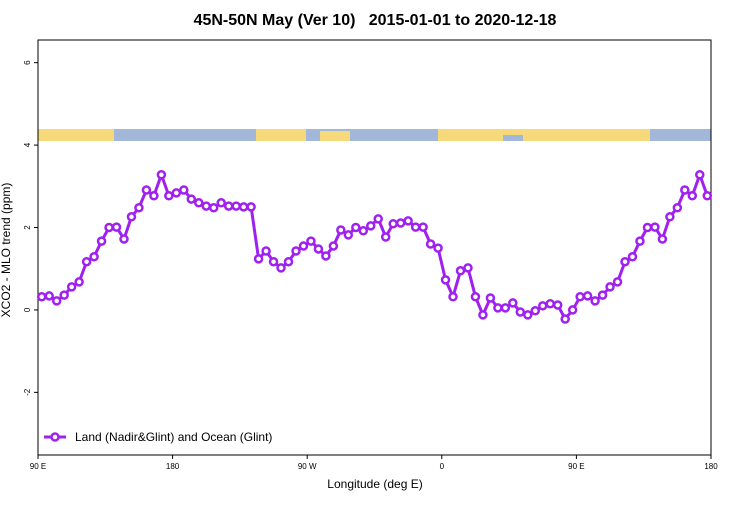  Describe the element at coordinates (27, 392) in the screenshot. I see `y-tick-label: -2` at that location.